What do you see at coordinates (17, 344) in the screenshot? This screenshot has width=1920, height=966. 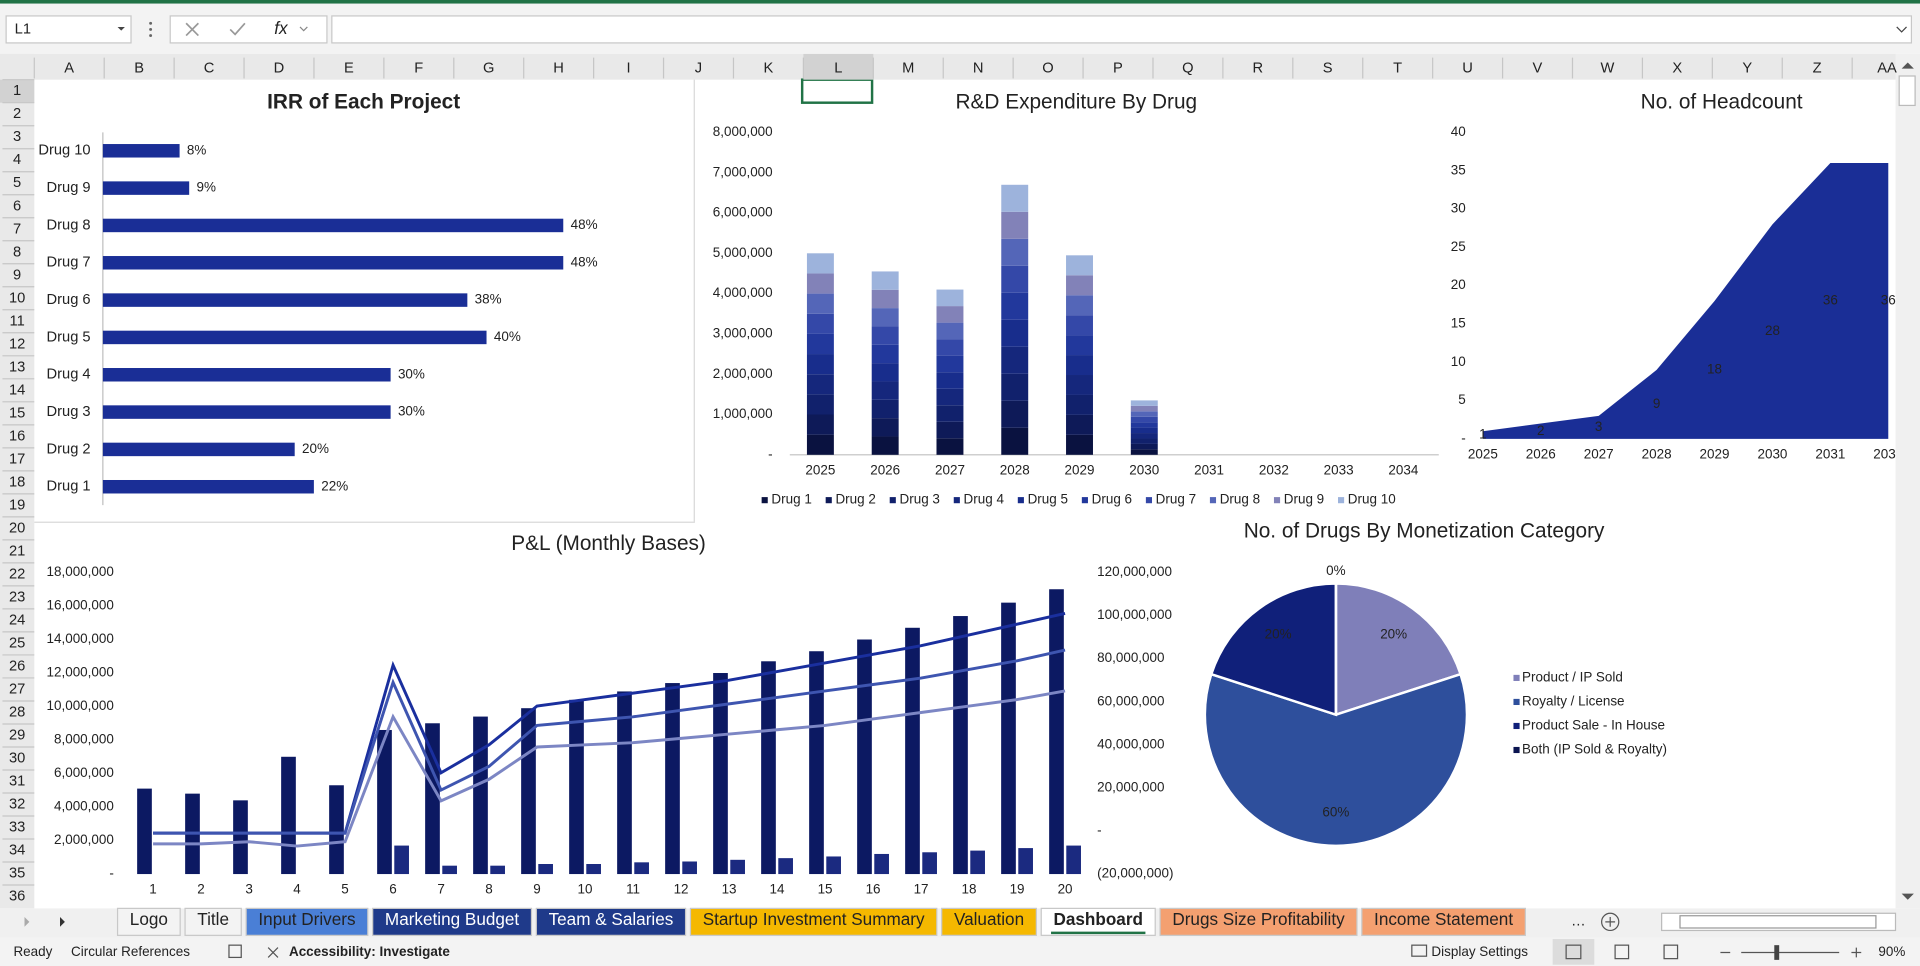 I see `row-header: 12` at bounding box center [17, 344].